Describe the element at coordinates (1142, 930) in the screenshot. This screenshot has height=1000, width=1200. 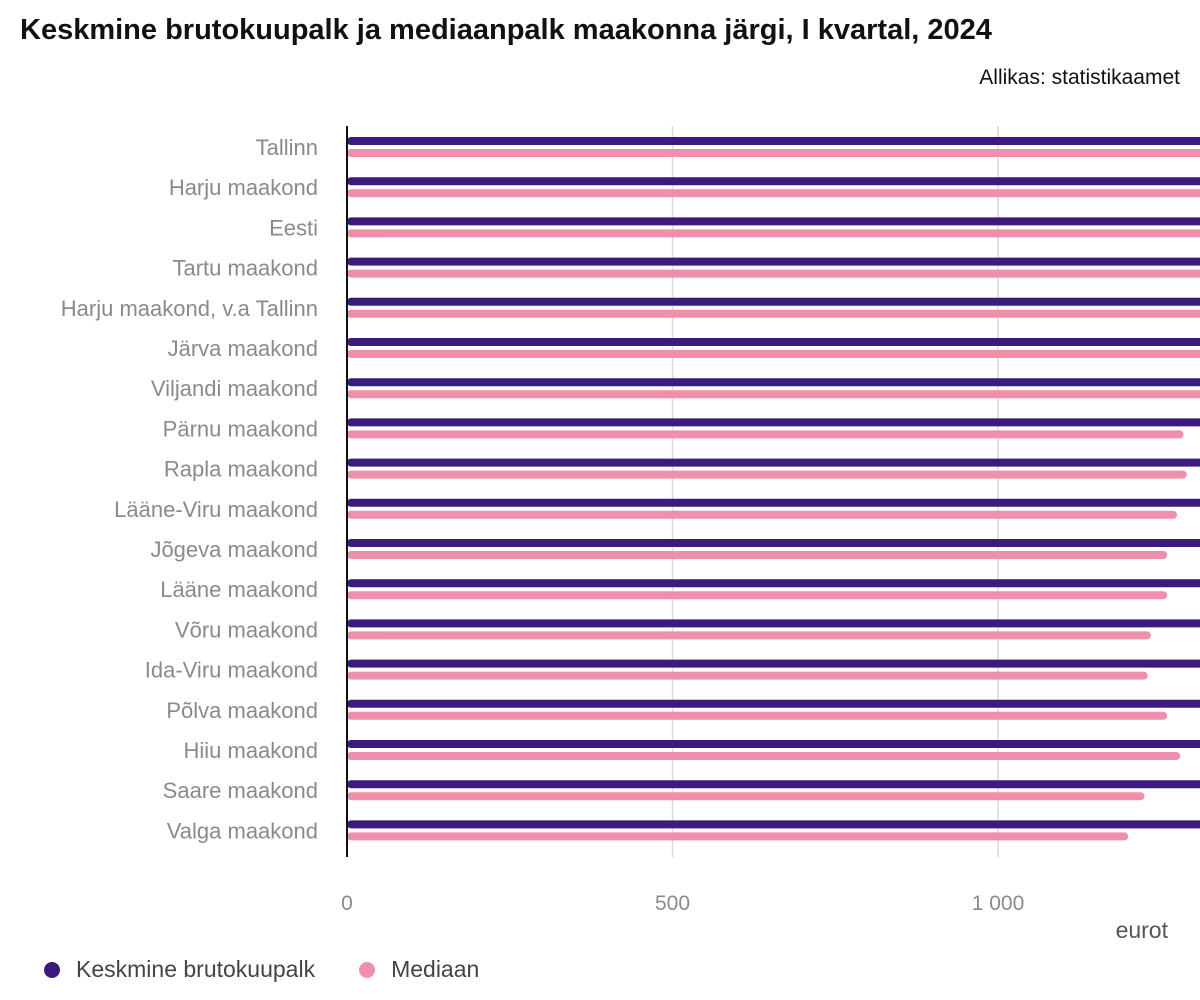
I see `x-axis-title: eurot` at that location.